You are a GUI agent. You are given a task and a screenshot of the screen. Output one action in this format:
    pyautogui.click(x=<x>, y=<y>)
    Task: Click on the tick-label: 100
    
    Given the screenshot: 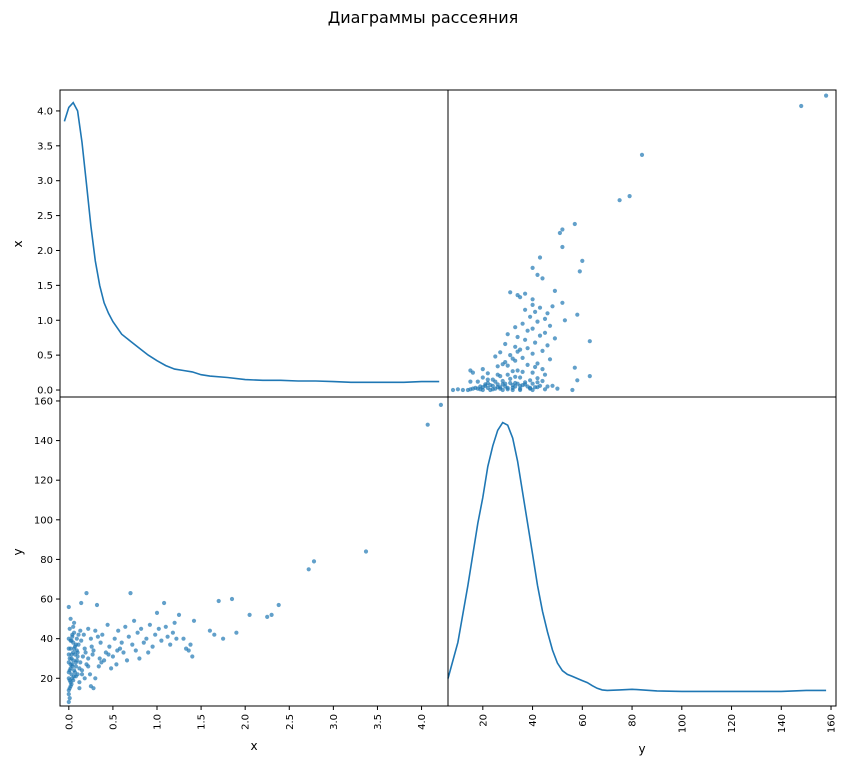 What is the action you would take?
    pyautogui.click(x=682, y=723)
    